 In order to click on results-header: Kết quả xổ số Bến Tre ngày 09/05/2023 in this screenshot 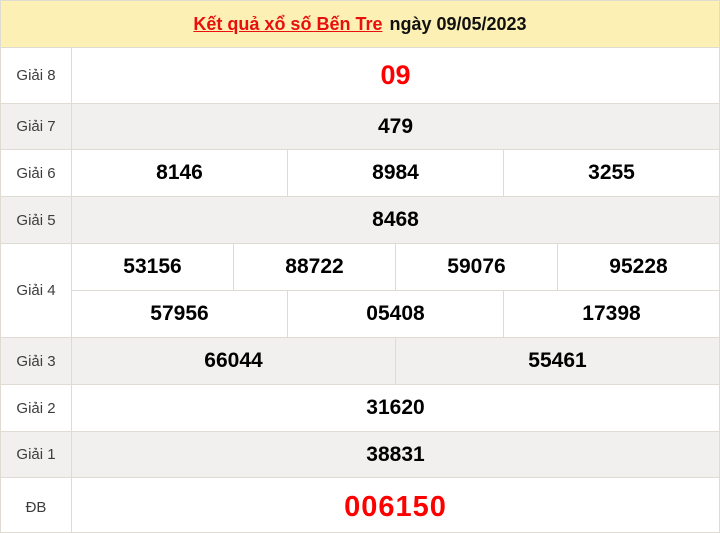, I will do `click(360, 24)`.